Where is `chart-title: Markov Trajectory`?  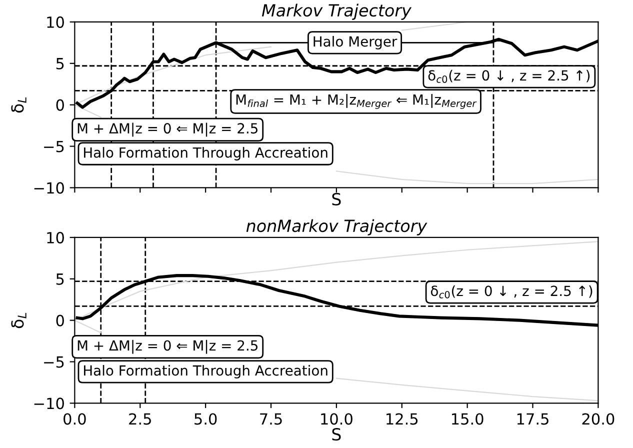
chart-title: Markov Trajectory is located at coordinates (337, 12).